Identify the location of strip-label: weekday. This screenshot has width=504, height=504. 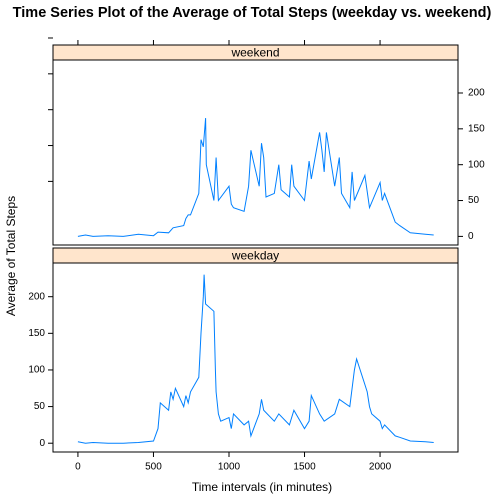
(255, 256).